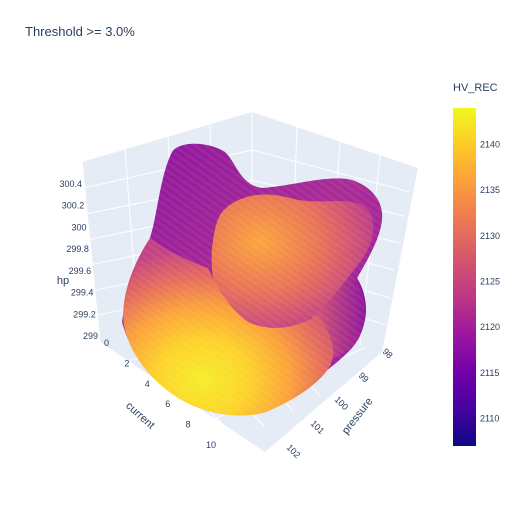 The height and width of the screenshot is (512, 512). Describe the element at coordinates (90, 336) in the screenshot. I see `z-tick-label: 299` at that location.